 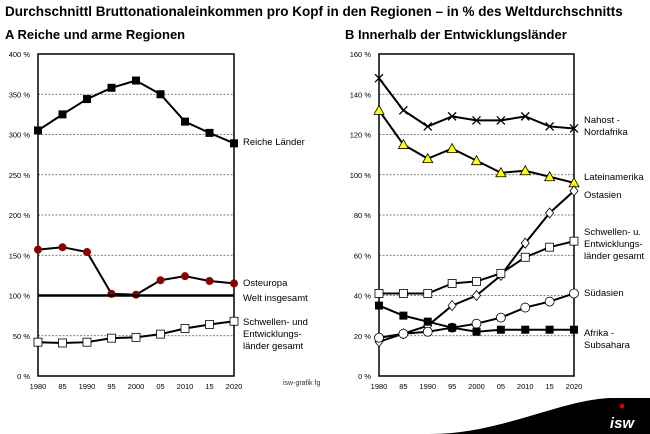 What do you see at coordinates (274, 142) in the screenshot?
I see `series-label: Reiche Länder` at bounding box center [274, 142].